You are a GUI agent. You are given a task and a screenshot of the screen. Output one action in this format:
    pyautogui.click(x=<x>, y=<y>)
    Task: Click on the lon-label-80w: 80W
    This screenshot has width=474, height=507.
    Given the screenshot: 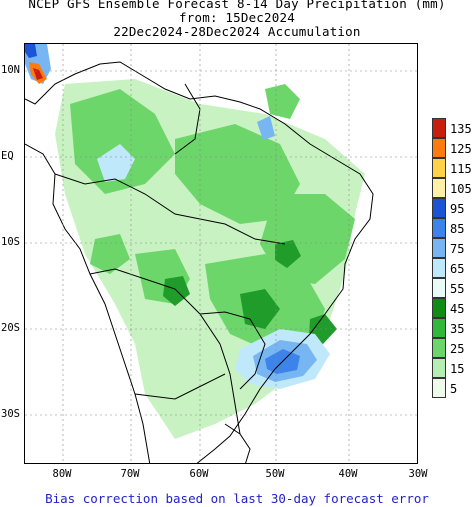 What is the action you would take?
    pyautogui.click(x=62, y=474)
    